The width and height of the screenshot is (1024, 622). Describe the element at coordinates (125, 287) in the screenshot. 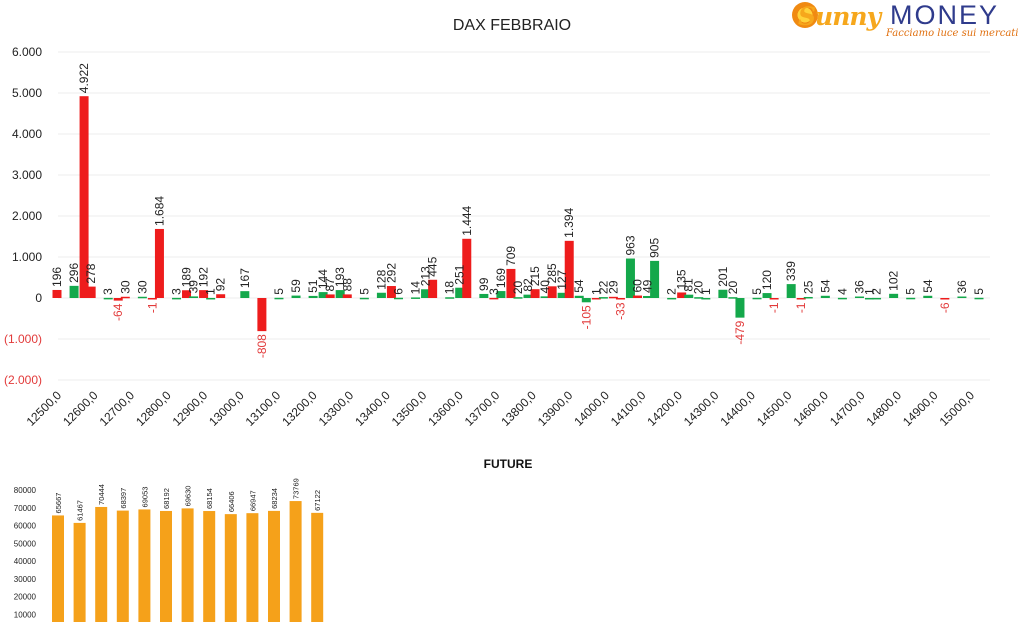

I see `bar-value-label: 30` at that location.